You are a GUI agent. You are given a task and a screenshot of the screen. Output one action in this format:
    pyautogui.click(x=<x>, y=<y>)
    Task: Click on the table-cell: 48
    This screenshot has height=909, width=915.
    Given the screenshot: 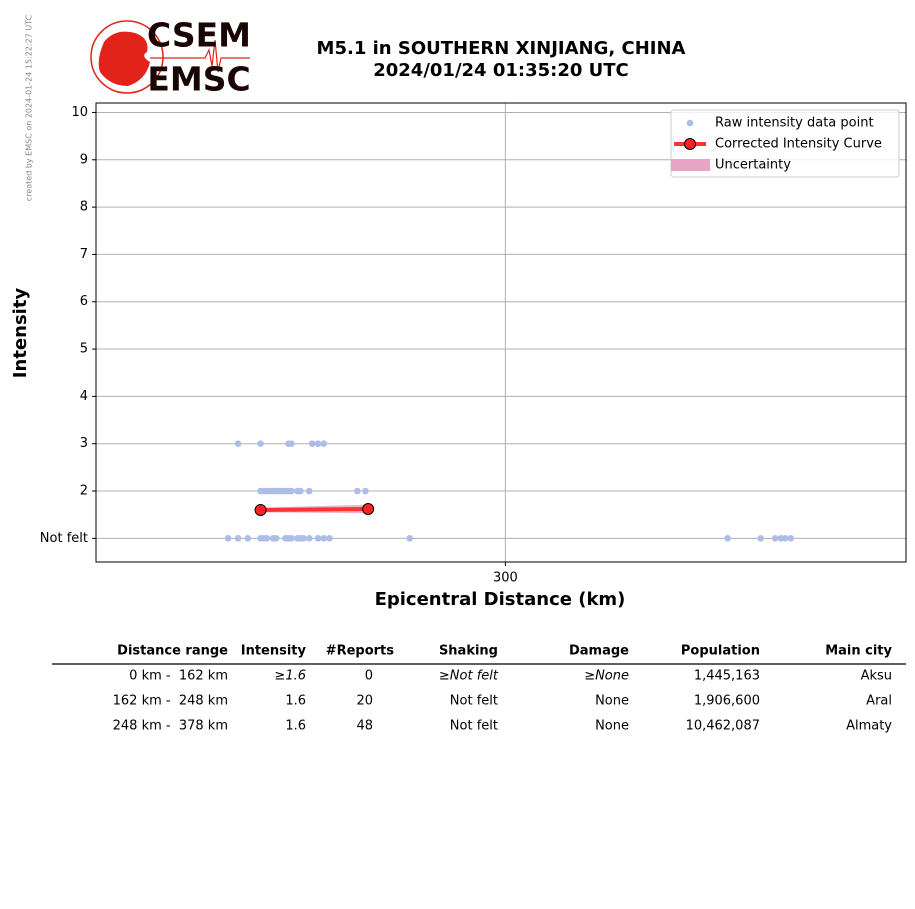 What is the action you would take?
    pyautogui.click(x=364, y=726)
    